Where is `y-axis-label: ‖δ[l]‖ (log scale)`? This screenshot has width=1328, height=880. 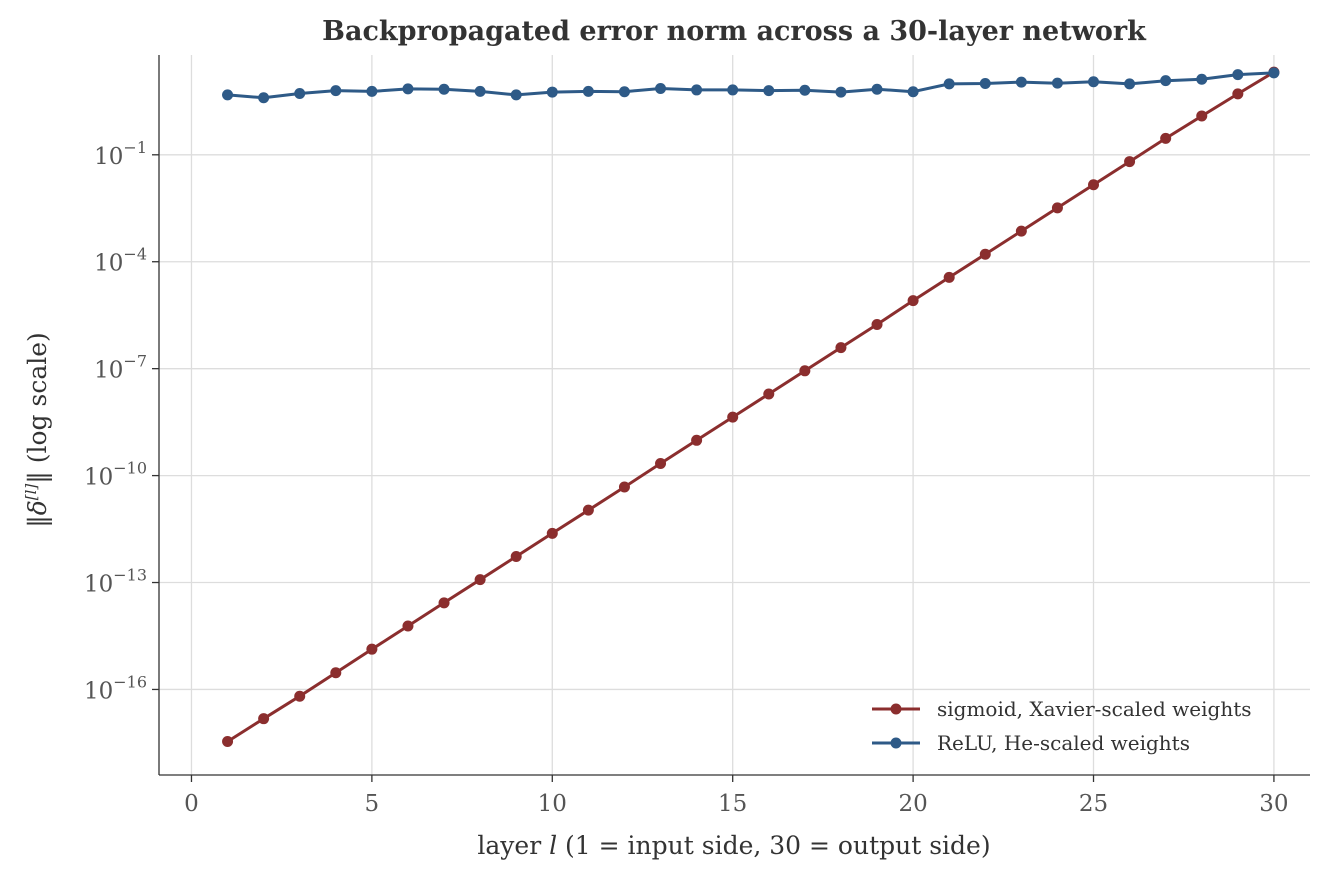
y-axis-label: ‖δ[l]‖ (log scale) is located at coordinates (37, 430).